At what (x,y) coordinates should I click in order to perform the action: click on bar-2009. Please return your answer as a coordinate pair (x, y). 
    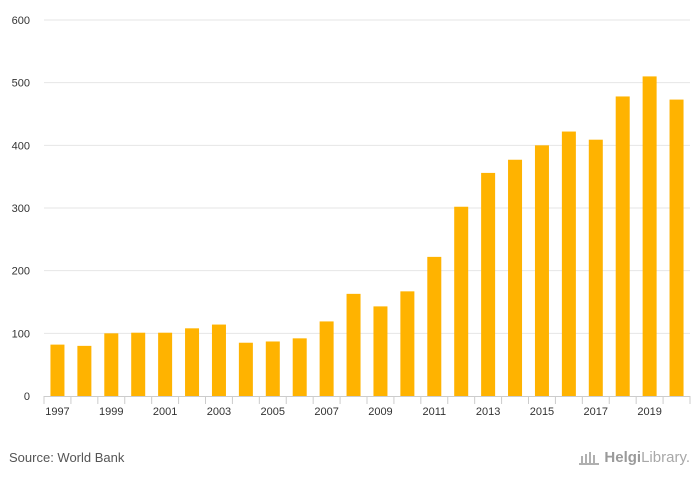
    Looking at the image, I should click on (380, 351).